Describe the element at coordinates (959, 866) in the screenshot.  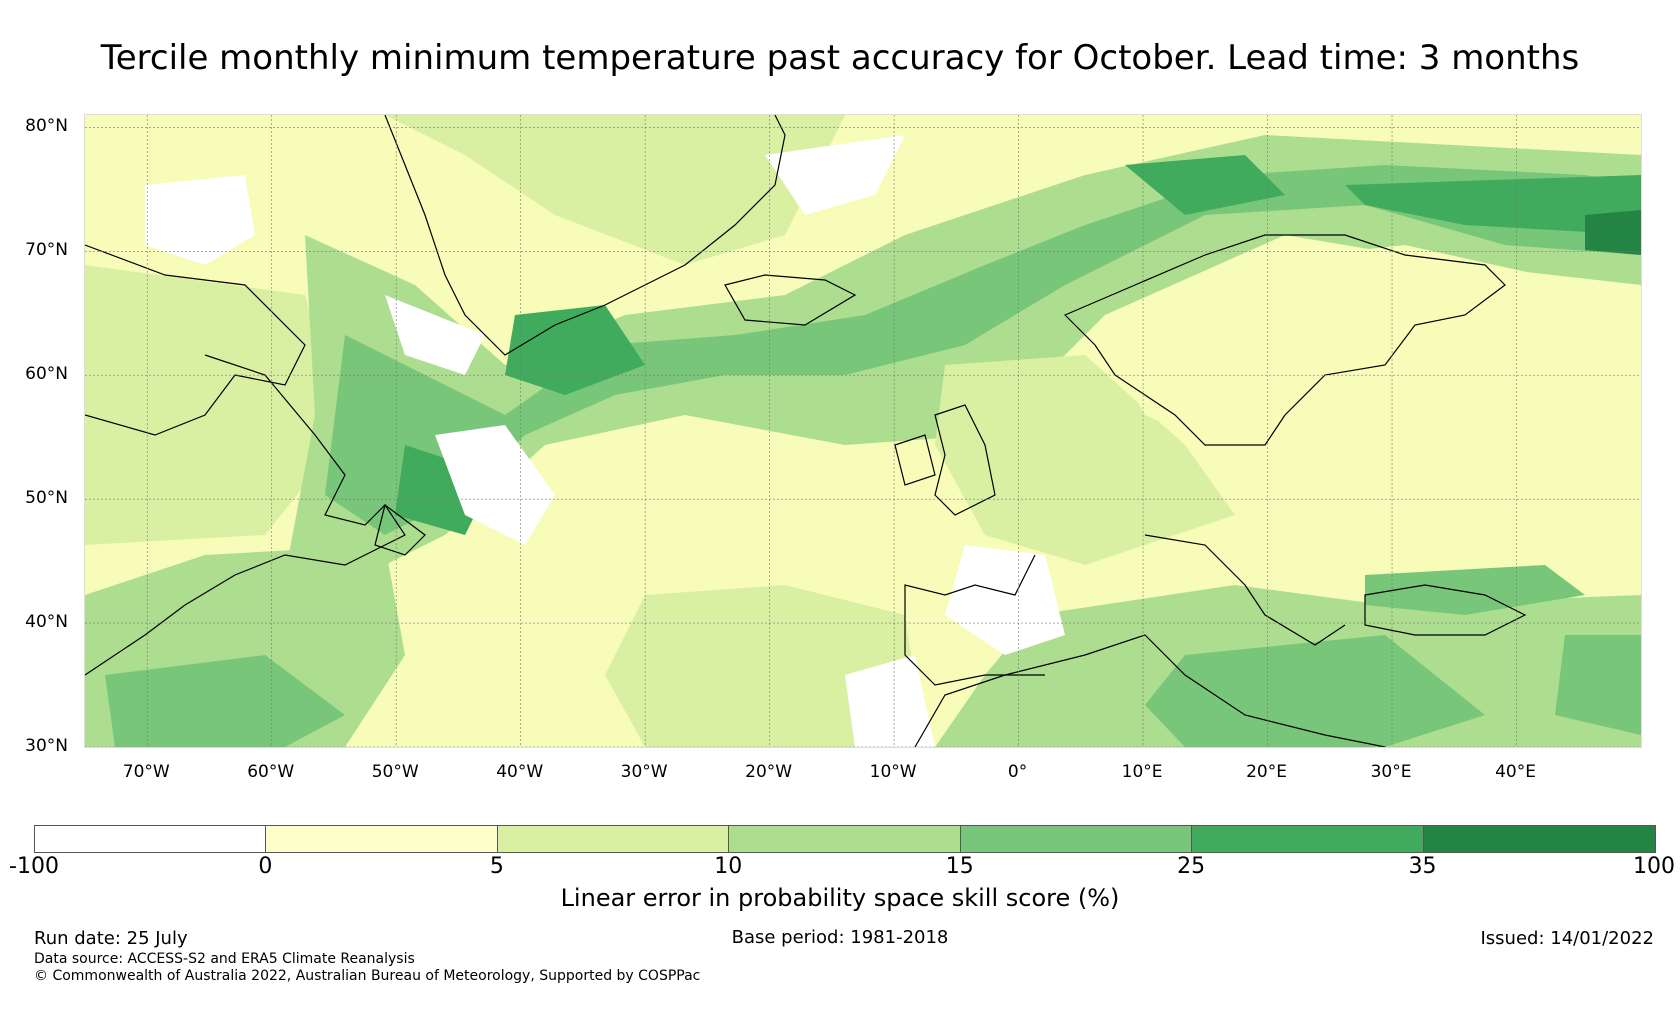
I see `colorbar-tick-label: 15` at that location.